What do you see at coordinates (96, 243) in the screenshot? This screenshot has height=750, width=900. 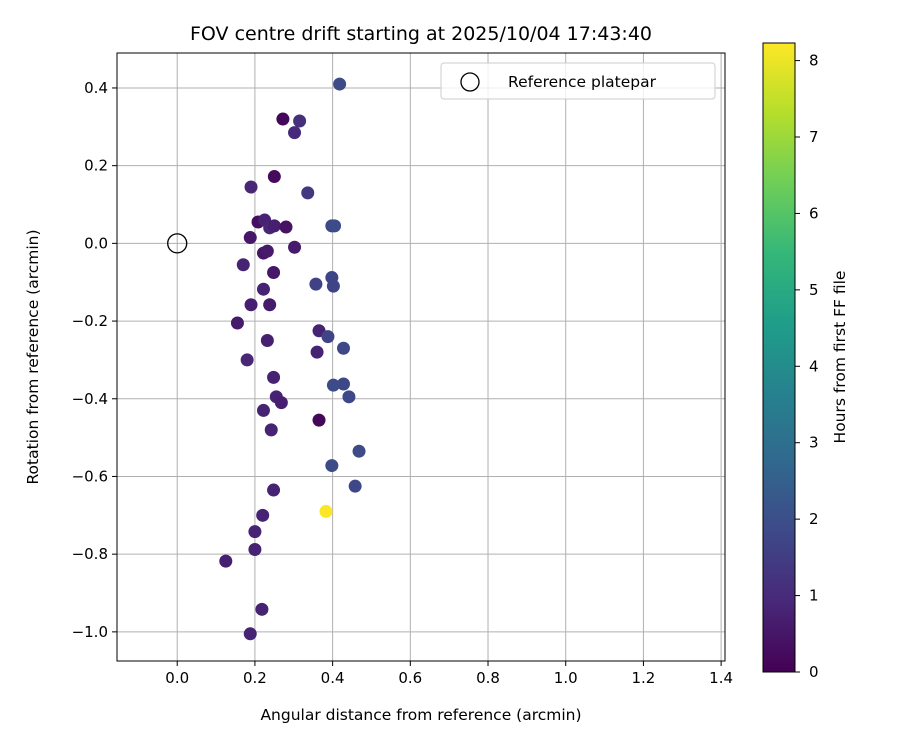 I see `y-tick-label: 0.0` at bounding box center [96, 243].